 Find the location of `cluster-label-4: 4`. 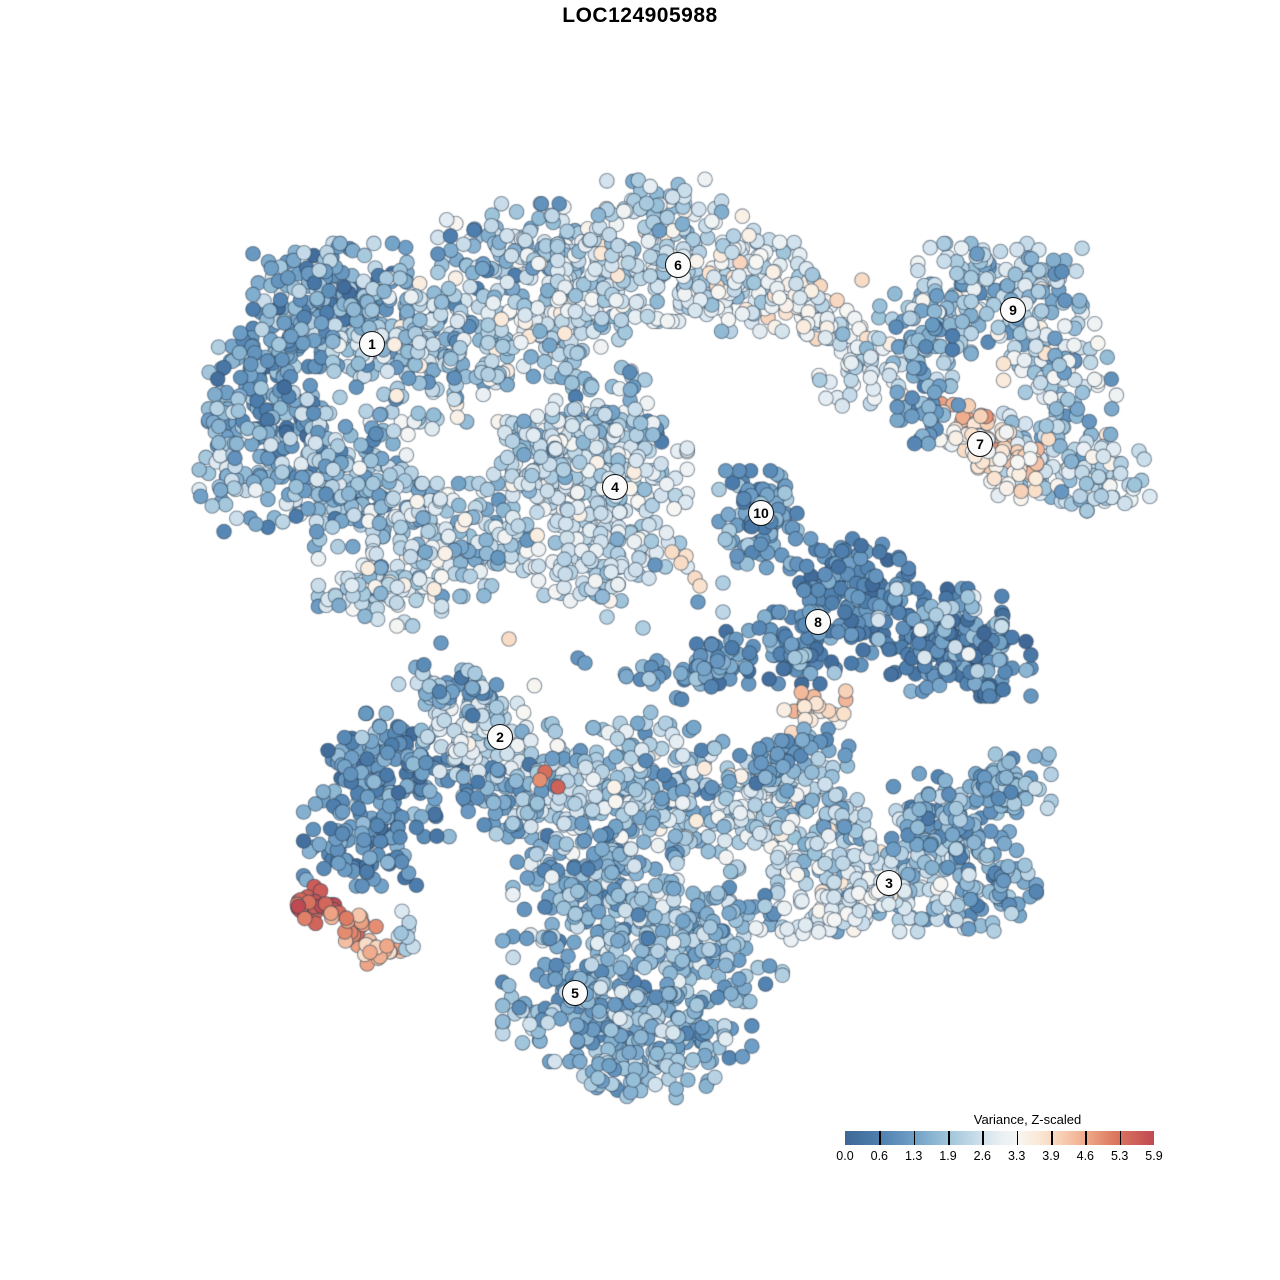

cluster-label-4: 4 is located at coordinates (615, 487).